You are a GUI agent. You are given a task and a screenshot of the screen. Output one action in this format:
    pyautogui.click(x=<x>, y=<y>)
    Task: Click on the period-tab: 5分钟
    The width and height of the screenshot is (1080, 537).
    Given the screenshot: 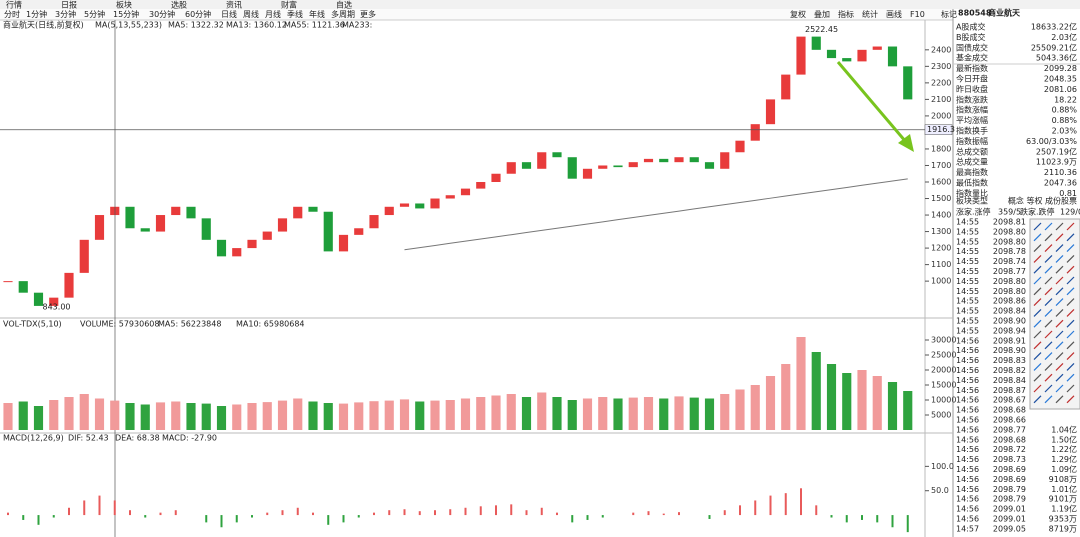 What is the action you would take?
    pyautogui.click(x=94, y=14)
    